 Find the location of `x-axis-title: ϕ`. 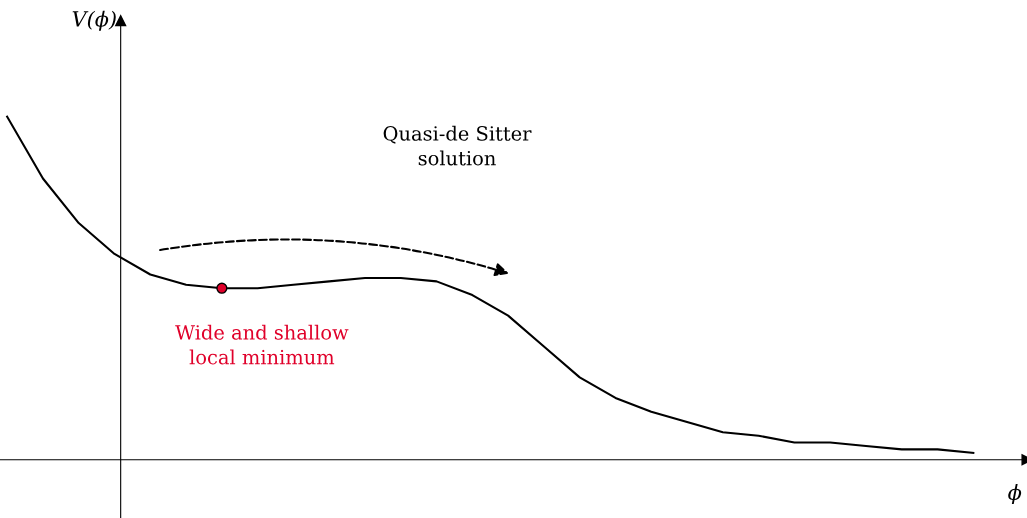

x-axis-title: ϕ is located at coordinates (1015, 494).